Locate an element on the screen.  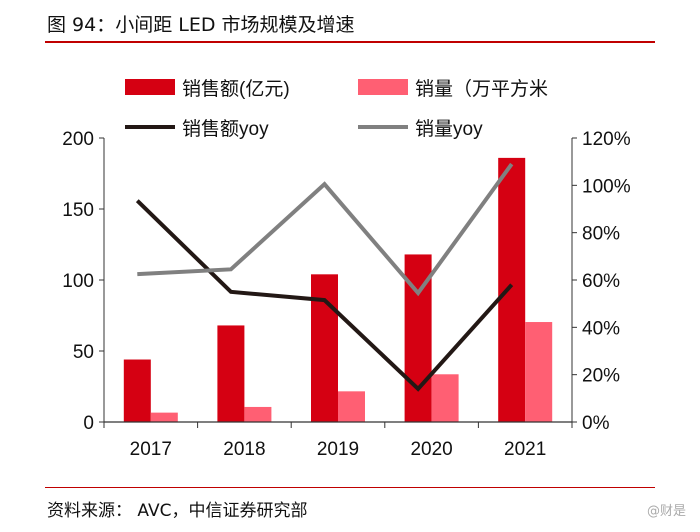
left-tick-label: 100 is located at coordinates (78, 281).